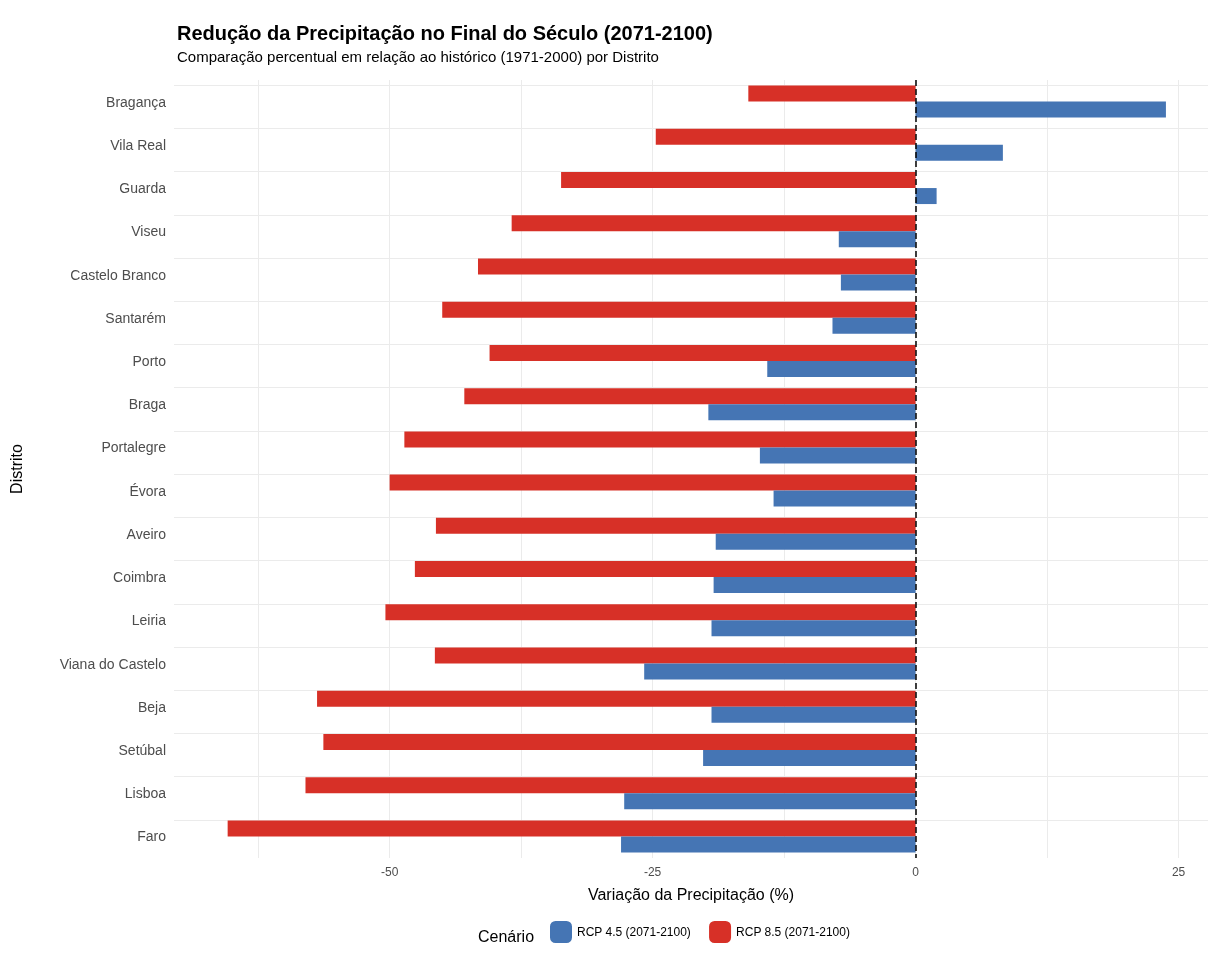 The image size is (1208, 976). Describe the element at coordinates (634, 932) in the screenshot. I see `legend-label: RCP 4.5 (2071-2100)` at that location.